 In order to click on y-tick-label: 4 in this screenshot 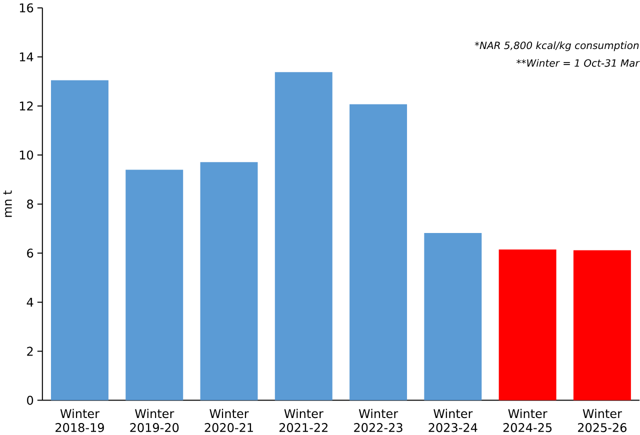, I will do `click(30, 302)`.